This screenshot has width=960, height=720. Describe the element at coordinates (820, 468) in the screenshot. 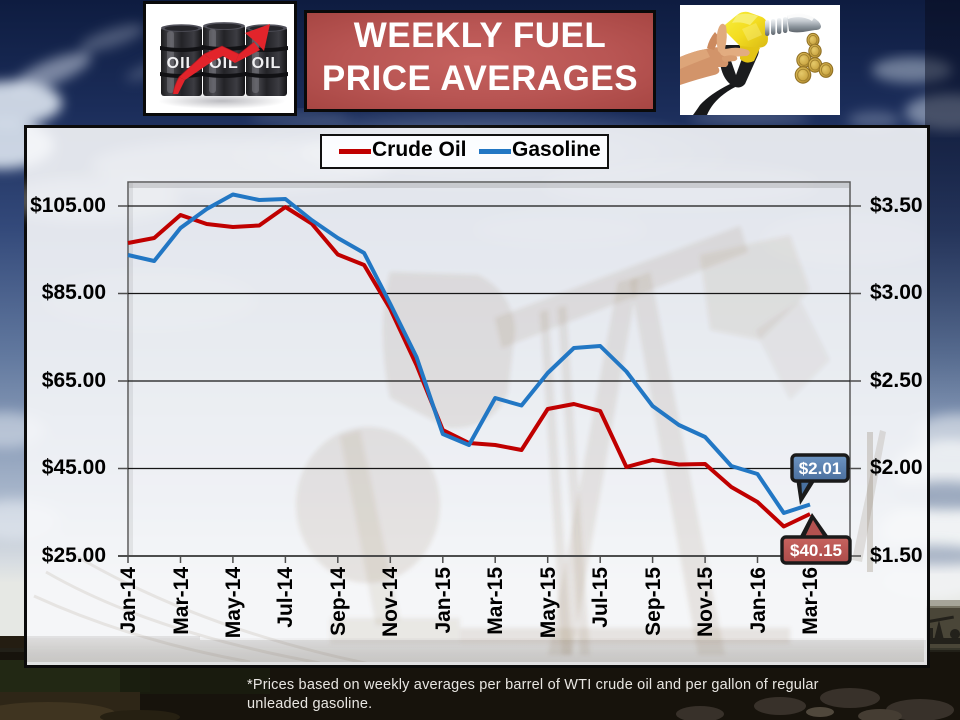

I see `svg-text: $2.01` at that location.